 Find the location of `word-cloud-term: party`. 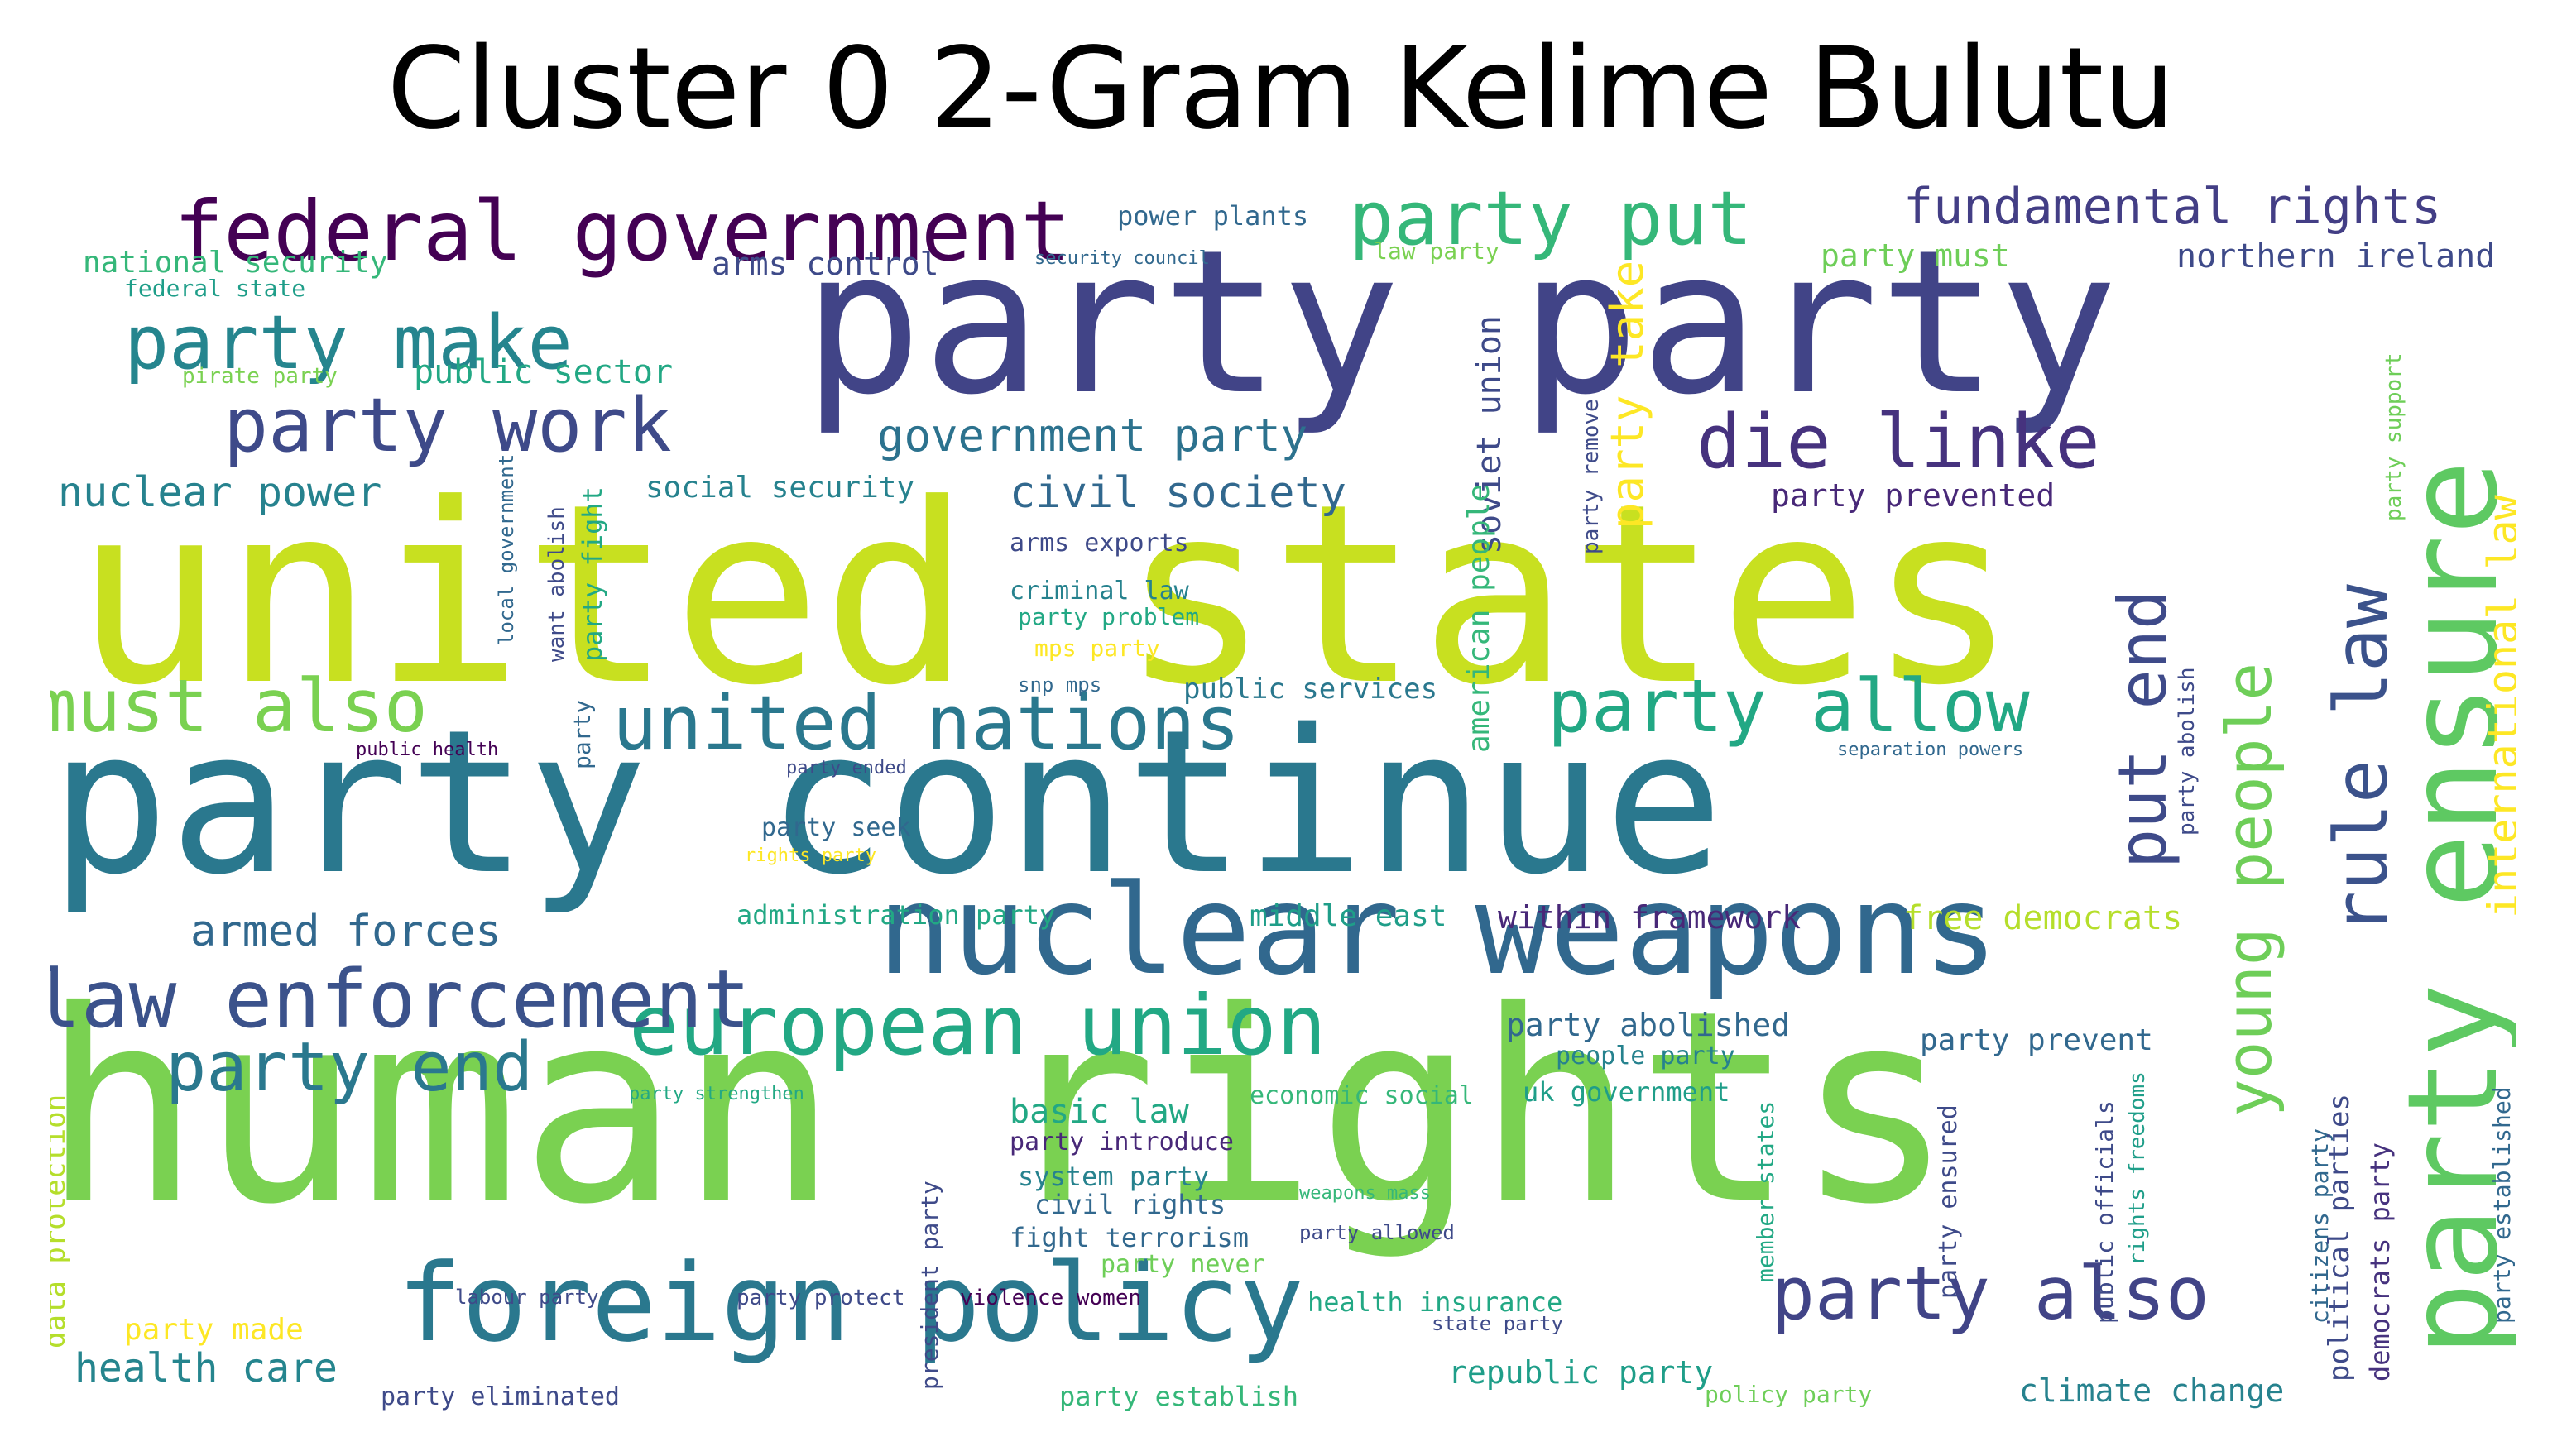

word-cloud-term: party is located at coordinates (582, 734).